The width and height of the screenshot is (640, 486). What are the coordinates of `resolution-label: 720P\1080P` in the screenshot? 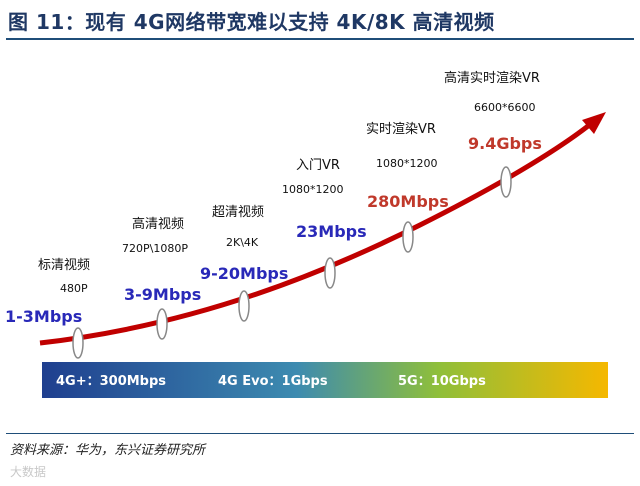 It's located at (155, 248).